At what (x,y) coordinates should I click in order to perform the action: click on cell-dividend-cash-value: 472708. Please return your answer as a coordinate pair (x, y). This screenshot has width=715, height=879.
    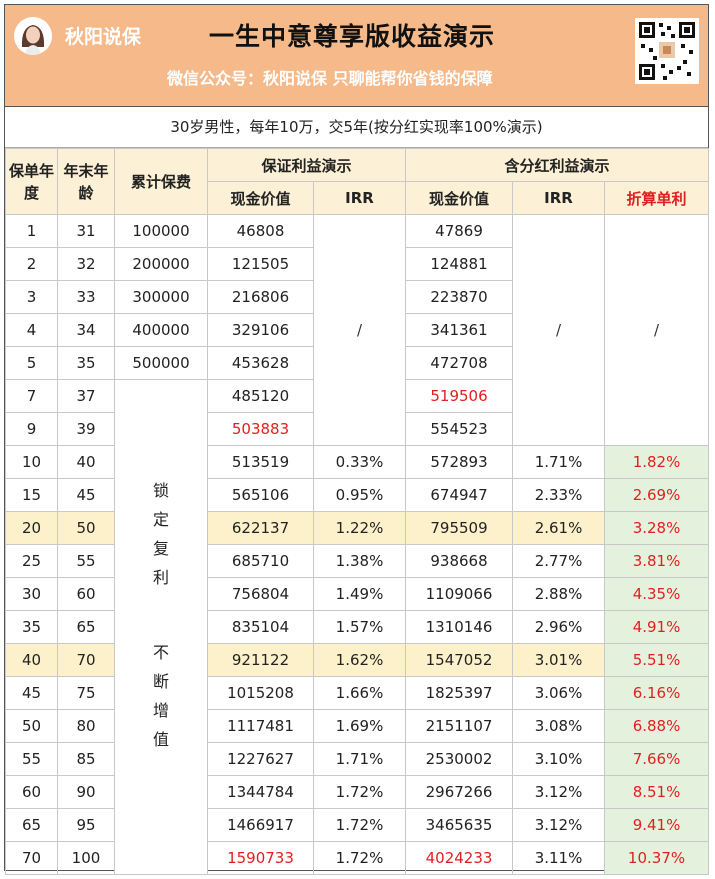
    Looking at the image, I should click on (459, 363).